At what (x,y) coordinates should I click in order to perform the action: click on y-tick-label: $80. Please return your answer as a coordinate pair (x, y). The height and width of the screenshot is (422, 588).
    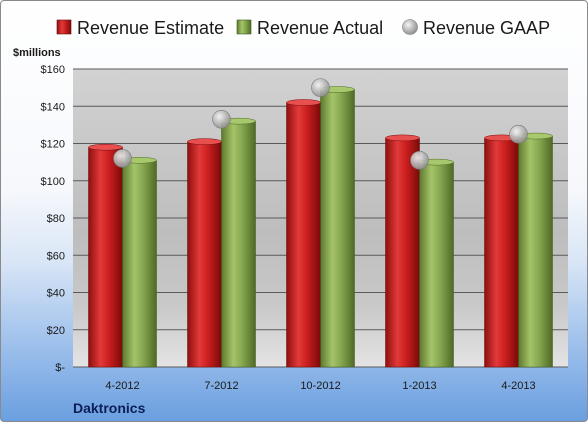
    Looking at the image, I should click on (56, 219).